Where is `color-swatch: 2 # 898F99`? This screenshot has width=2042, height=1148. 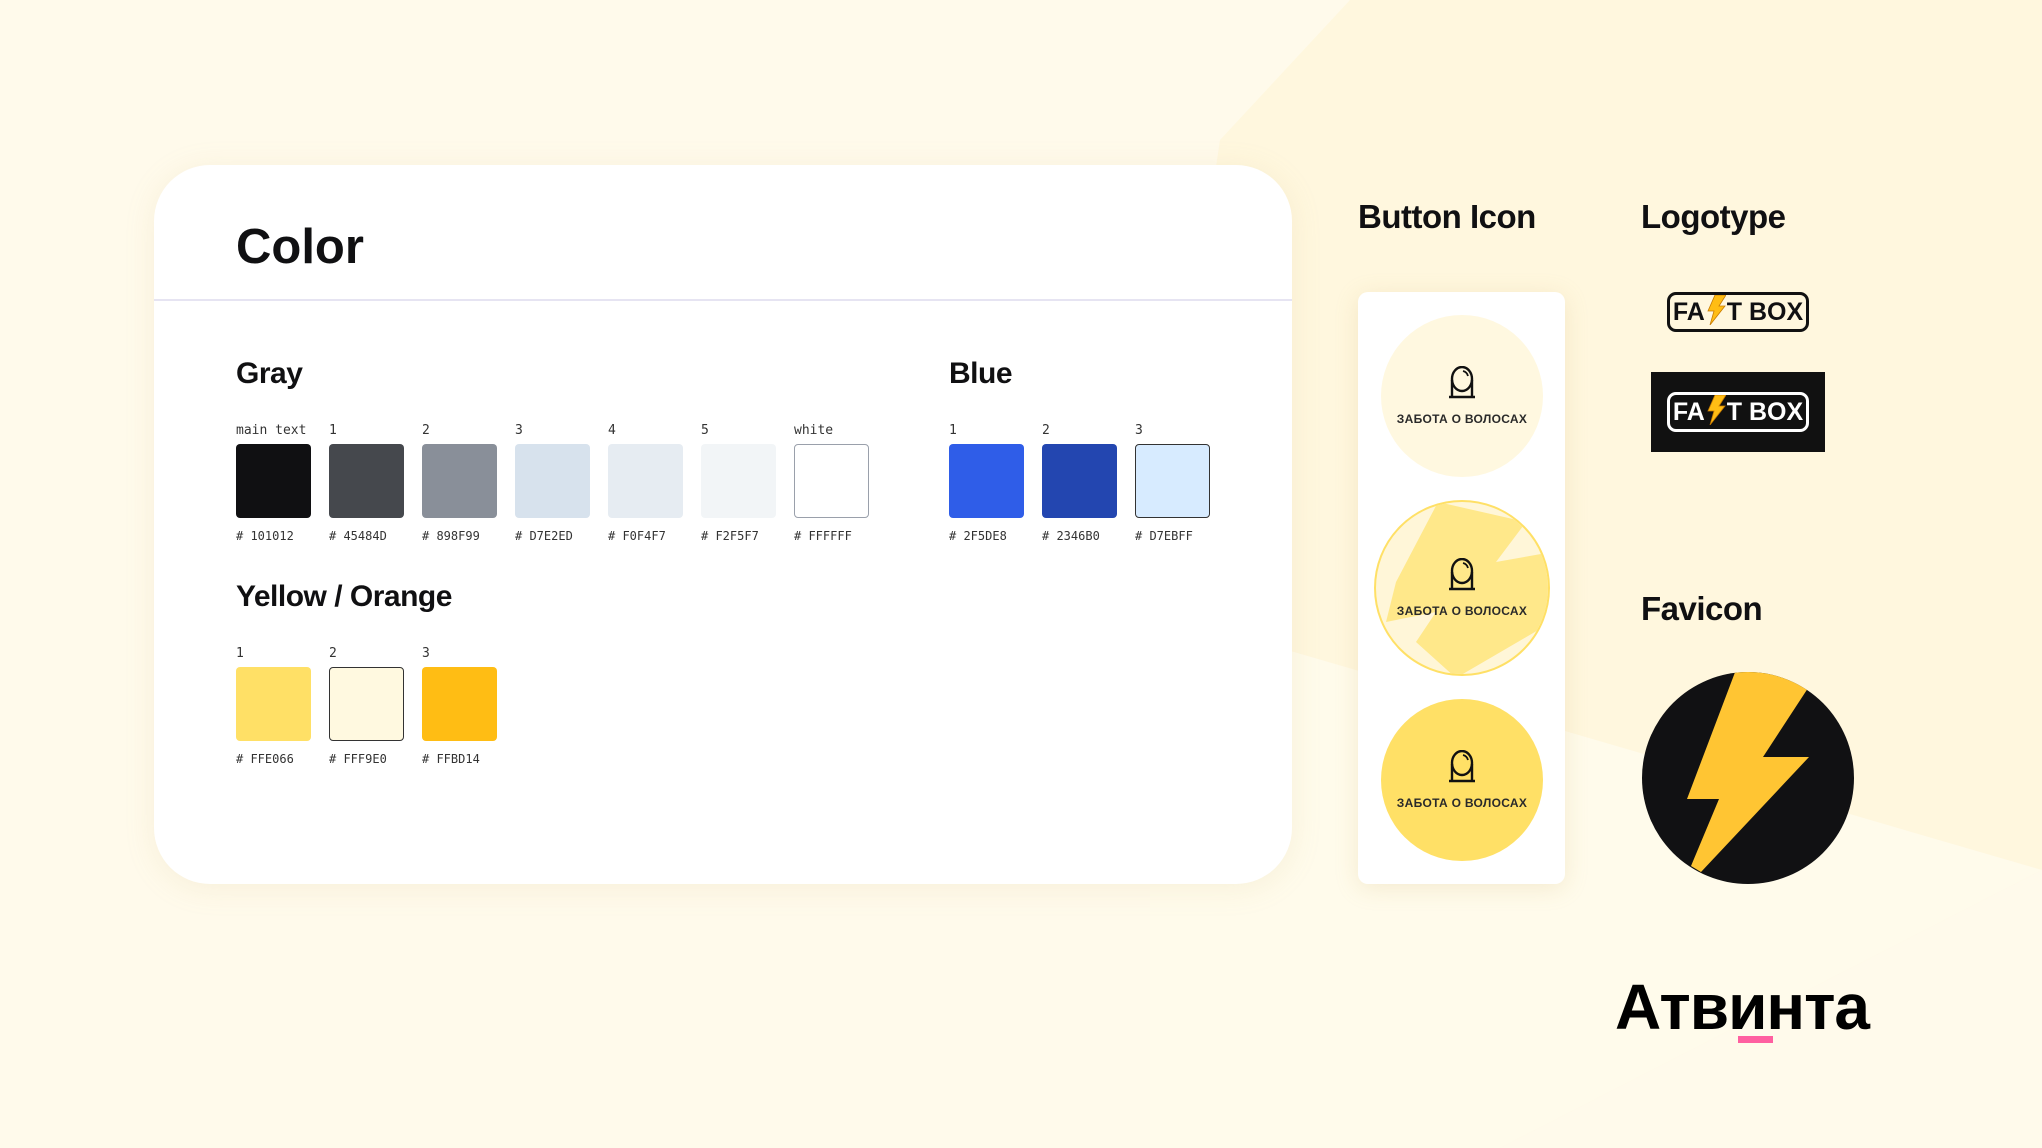 color-swatch: 2 # 898F99 is located at coordinates (459, 483).